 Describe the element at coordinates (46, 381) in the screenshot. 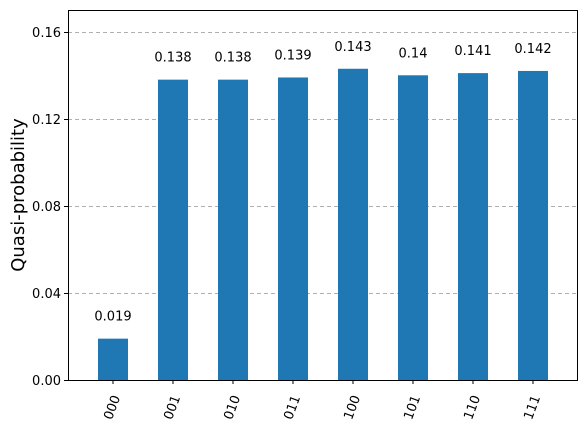

I see `y-tick-label: 0.00` at that location.